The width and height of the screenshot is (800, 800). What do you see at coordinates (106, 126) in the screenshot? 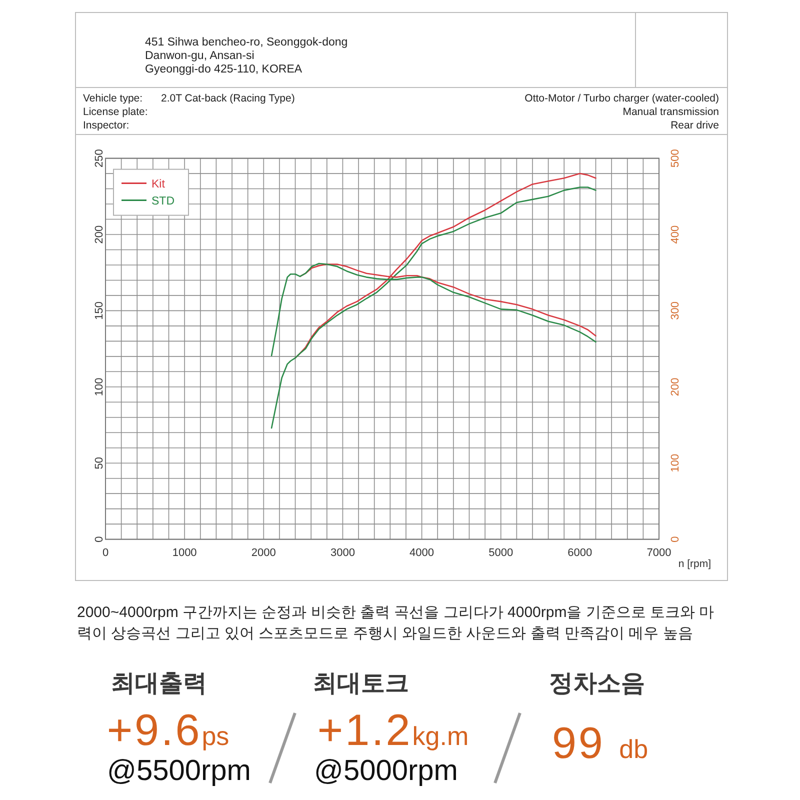
I see `annotation: Inspector:` at bounding box center [106, 126].